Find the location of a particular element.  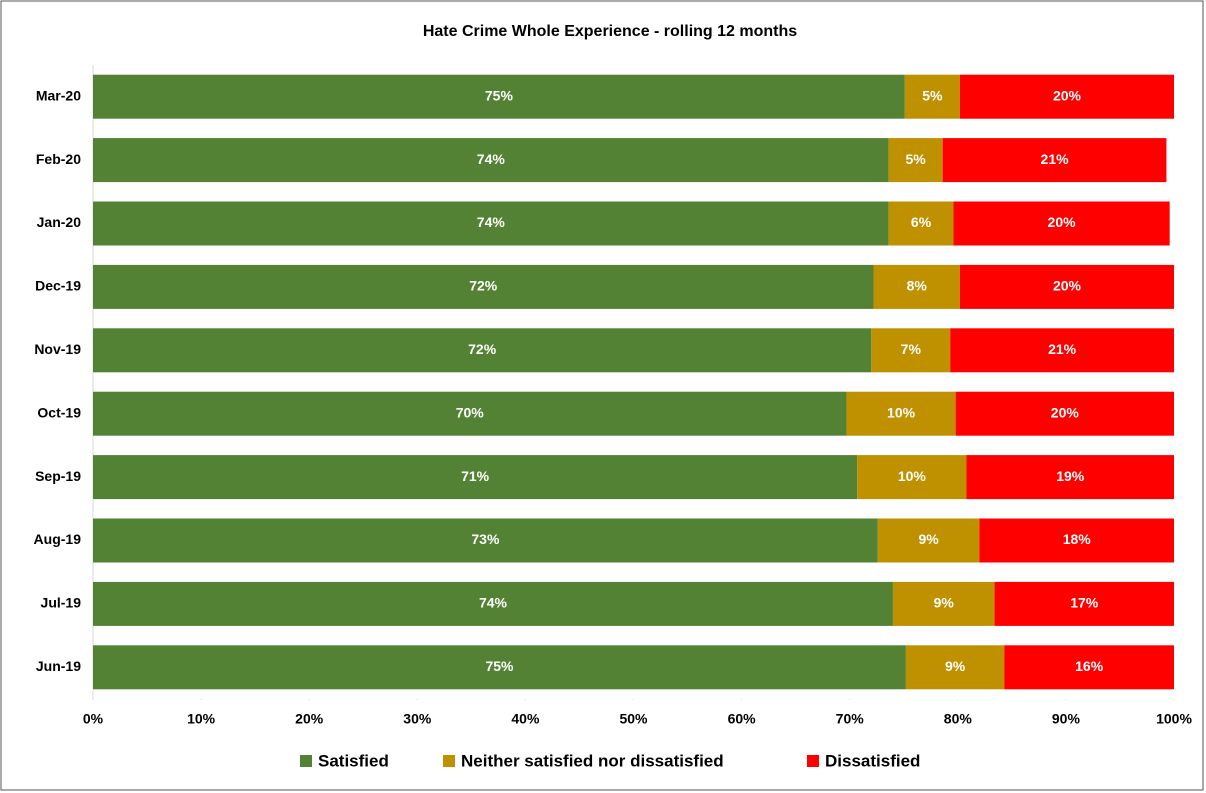

data-label: 8% is located at coordinates (917, 286).